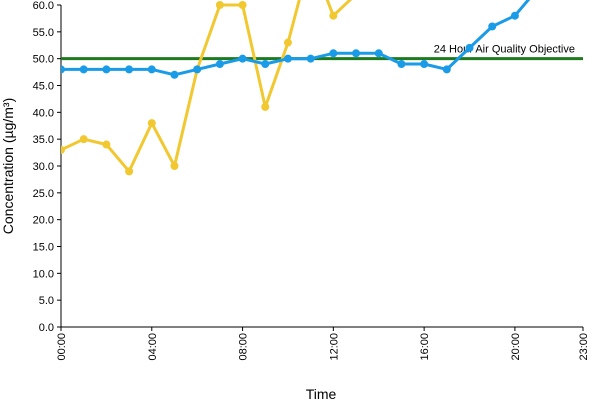 This screenshot has height=400, width=600. Describe the element at coordinates (46, 301) in the screenshot. I see `y-tick-label: 5.0` at that location.